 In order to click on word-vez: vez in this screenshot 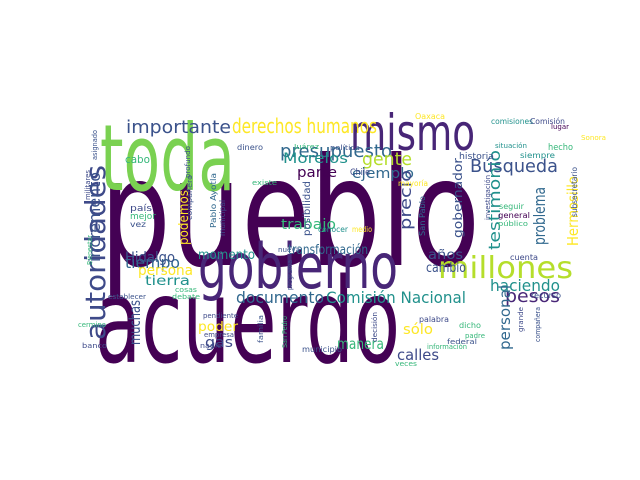, I will do `click(138, 224)`.